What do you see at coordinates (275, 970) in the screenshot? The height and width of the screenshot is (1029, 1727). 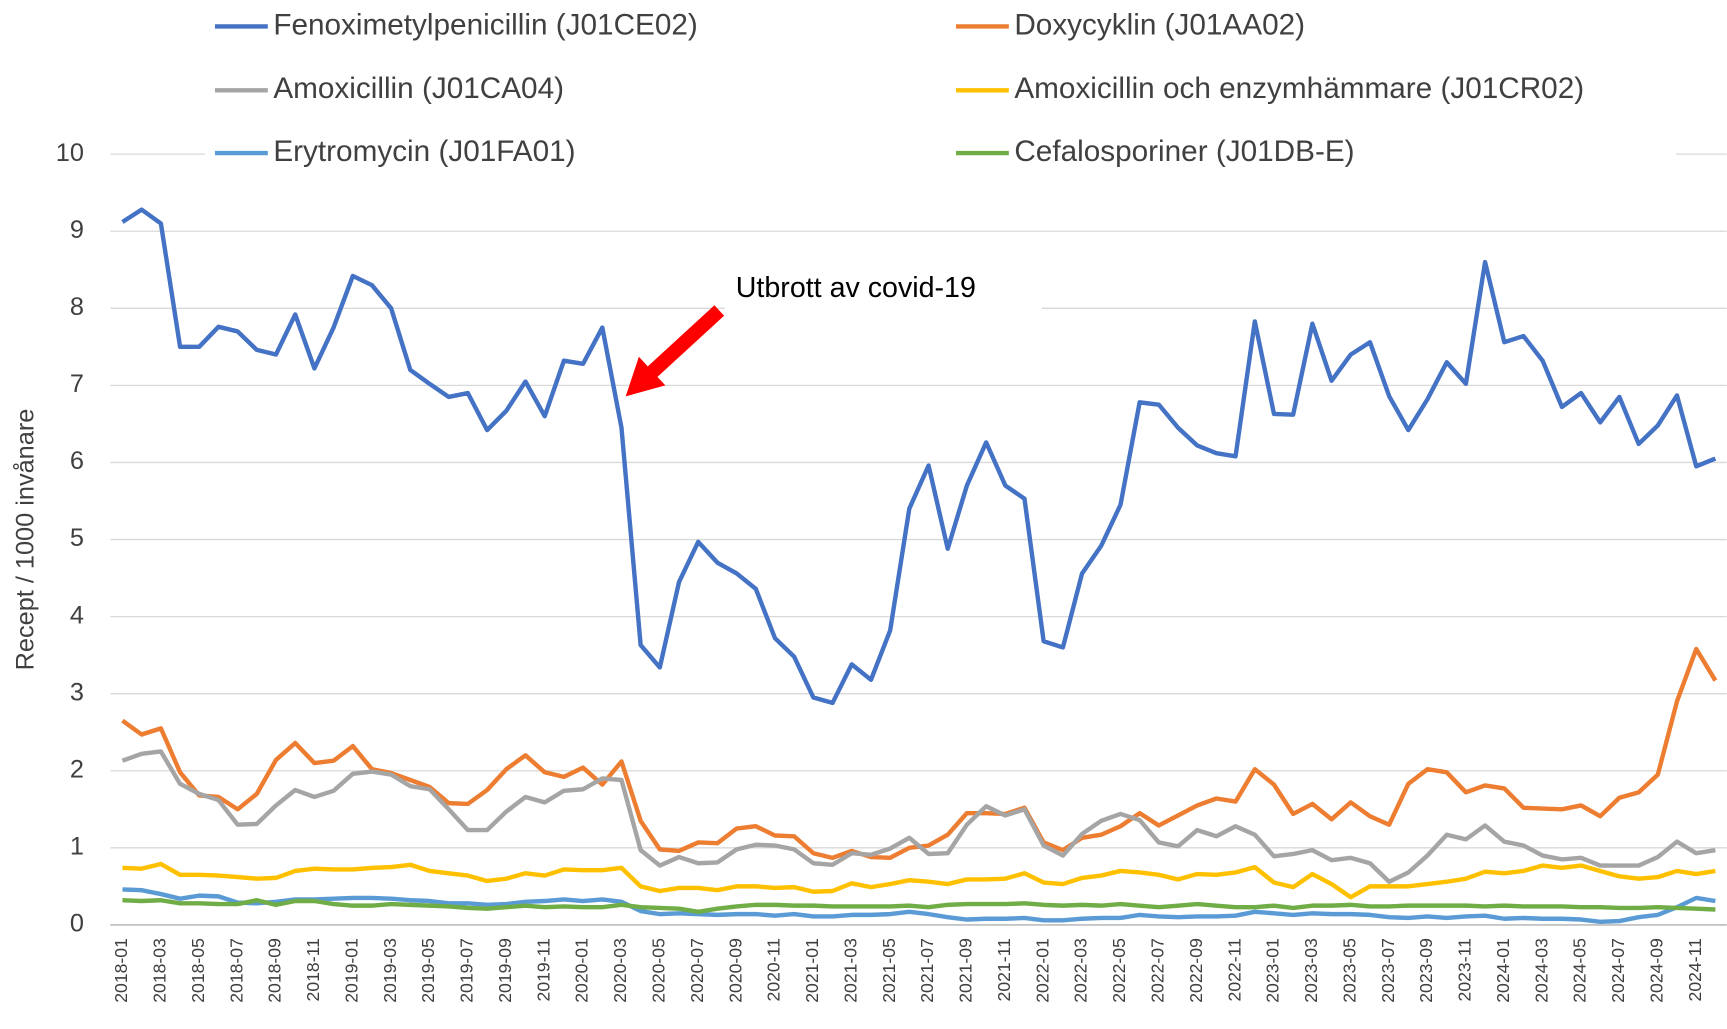 I see `x-tick-label: 2018-09` at bounding box center [275, 970].